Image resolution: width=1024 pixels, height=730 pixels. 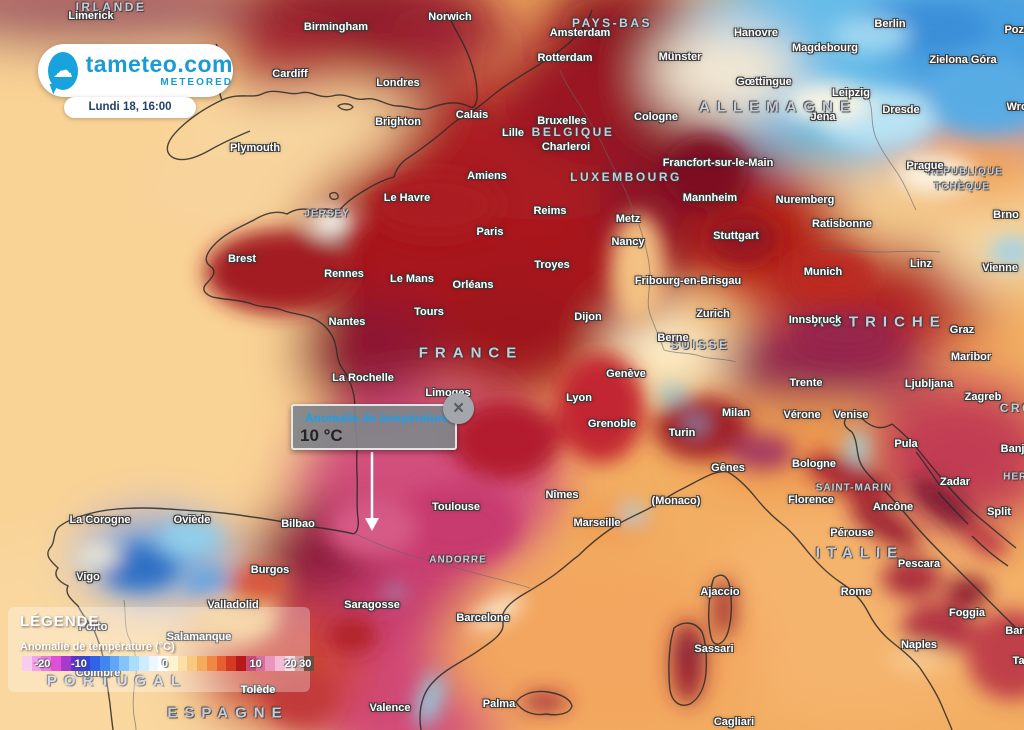 I want to click on thermometer-icon, so click(x=300, y=417).